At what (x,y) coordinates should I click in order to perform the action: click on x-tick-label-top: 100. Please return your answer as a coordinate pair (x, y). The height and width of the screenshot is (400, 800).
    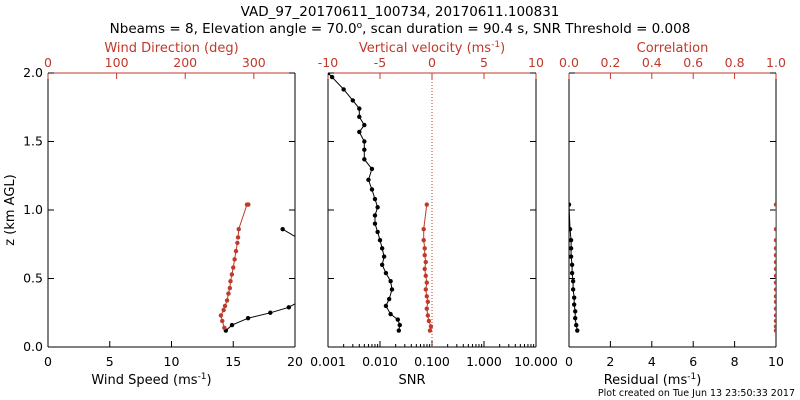
    Looking at the image, I should click on (117, 62).